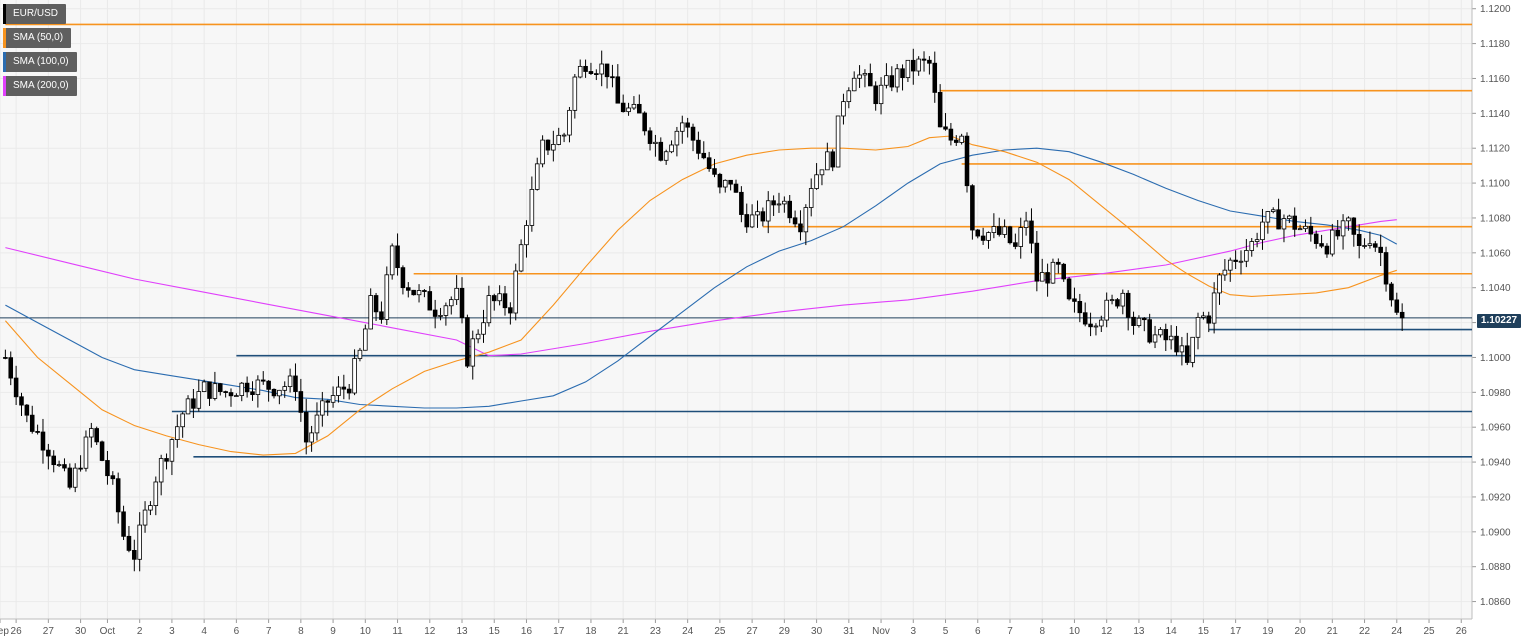 The height and width of the screenshot is (641, 1536). I want to click on x-tick-label: 10, so click(366, 631).